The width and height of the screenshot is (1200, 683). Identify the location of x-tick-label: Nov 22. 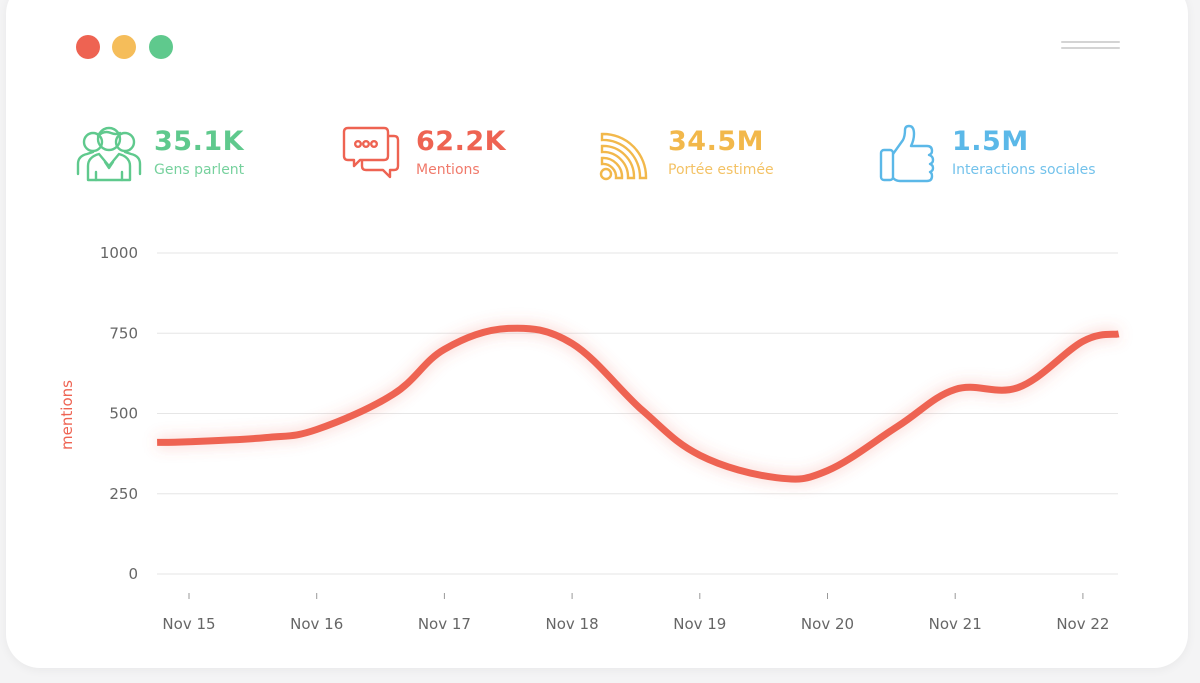
(1082, 624).